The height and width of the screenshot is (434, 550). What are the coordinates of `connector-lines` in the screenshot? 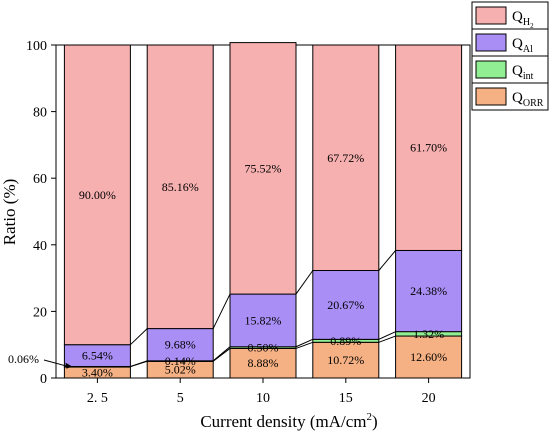 It's located at (263, 309).